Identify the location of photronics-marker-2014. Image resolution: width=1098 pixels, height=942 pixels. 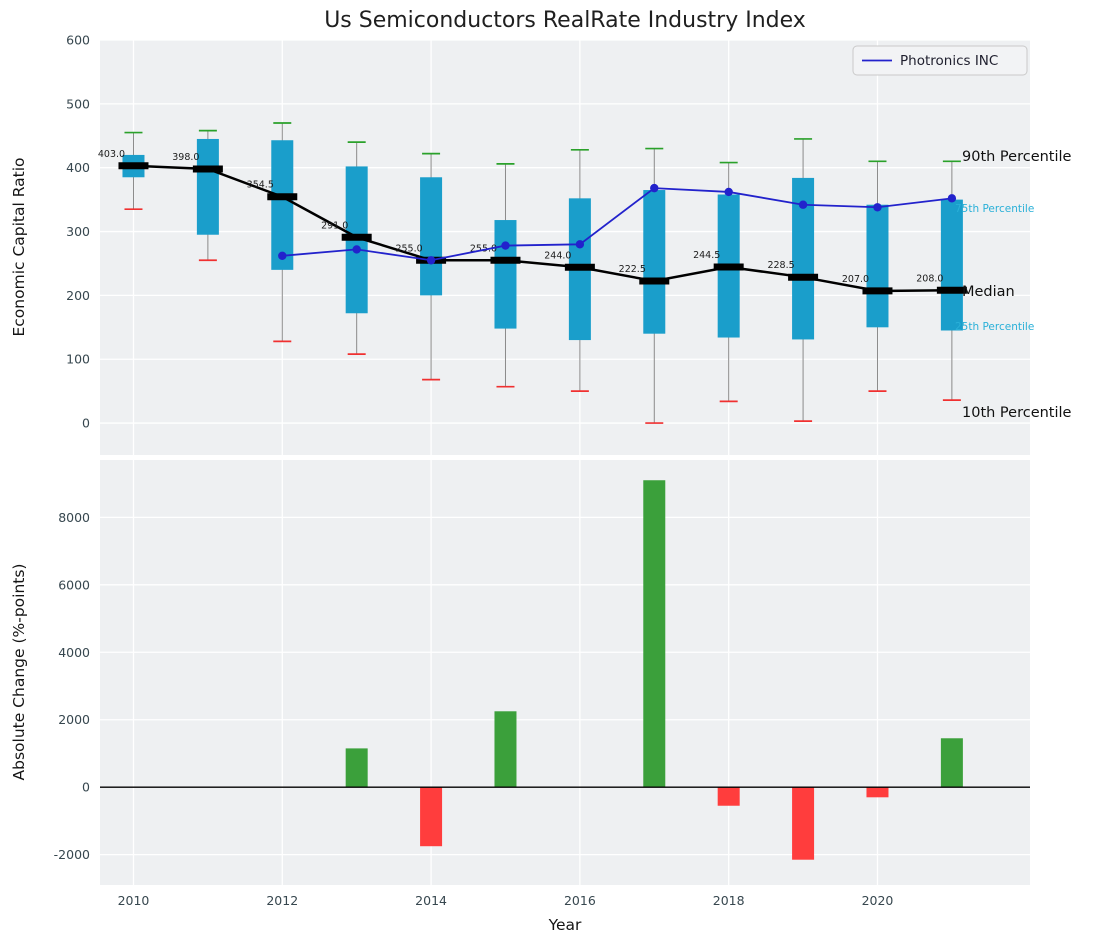
(431, 260).